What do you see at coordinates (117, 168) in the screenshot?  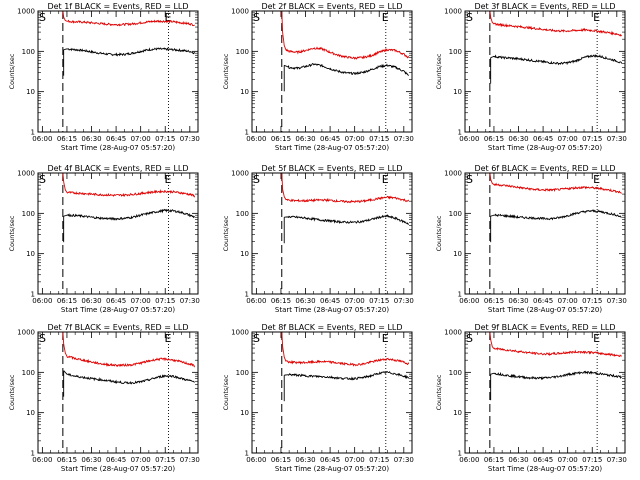 I see `chart-title: Det 4f BLACK = Events, RED = LLD` at bounding box center [117, 168].